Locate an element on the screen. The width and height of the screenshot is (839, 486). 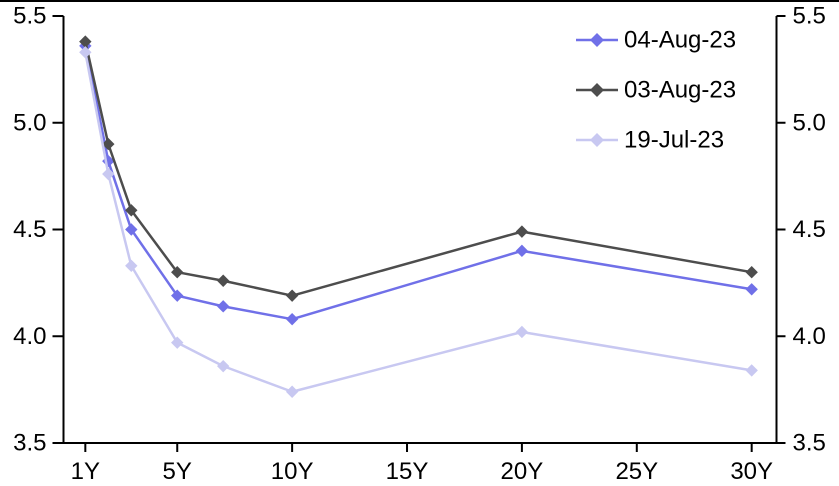
legend-label: 19-Jul-23 is located at coordinates (674, 140).